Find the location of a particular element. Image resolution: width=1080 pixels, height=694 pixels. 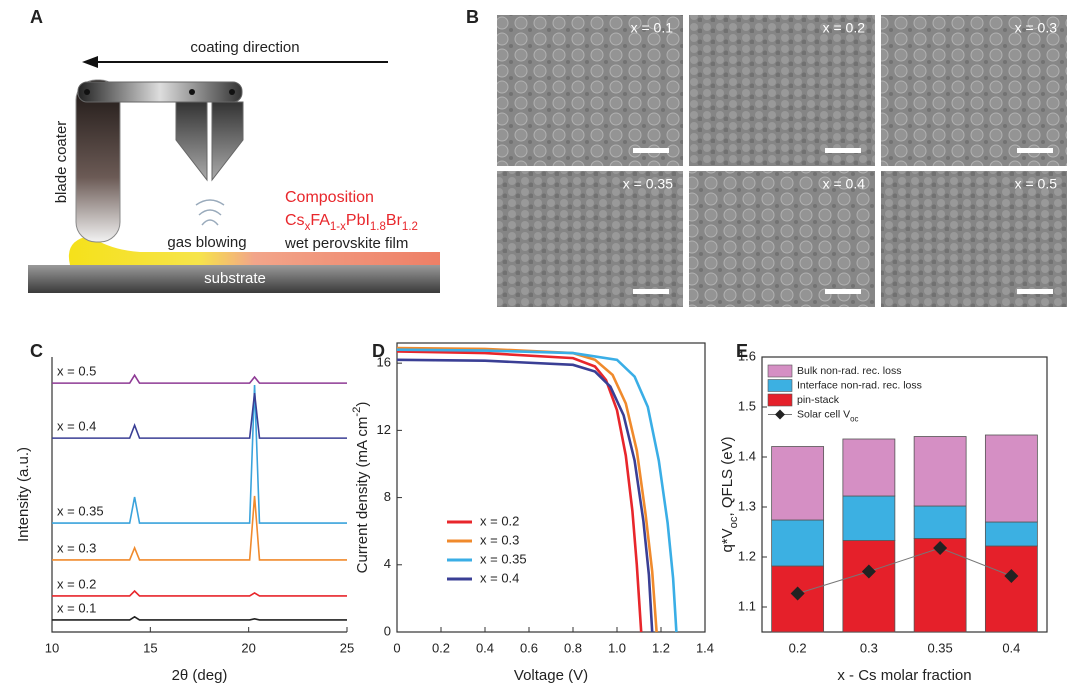

micrograph-label: x = 0.4 is located at coordinates (844, 184).